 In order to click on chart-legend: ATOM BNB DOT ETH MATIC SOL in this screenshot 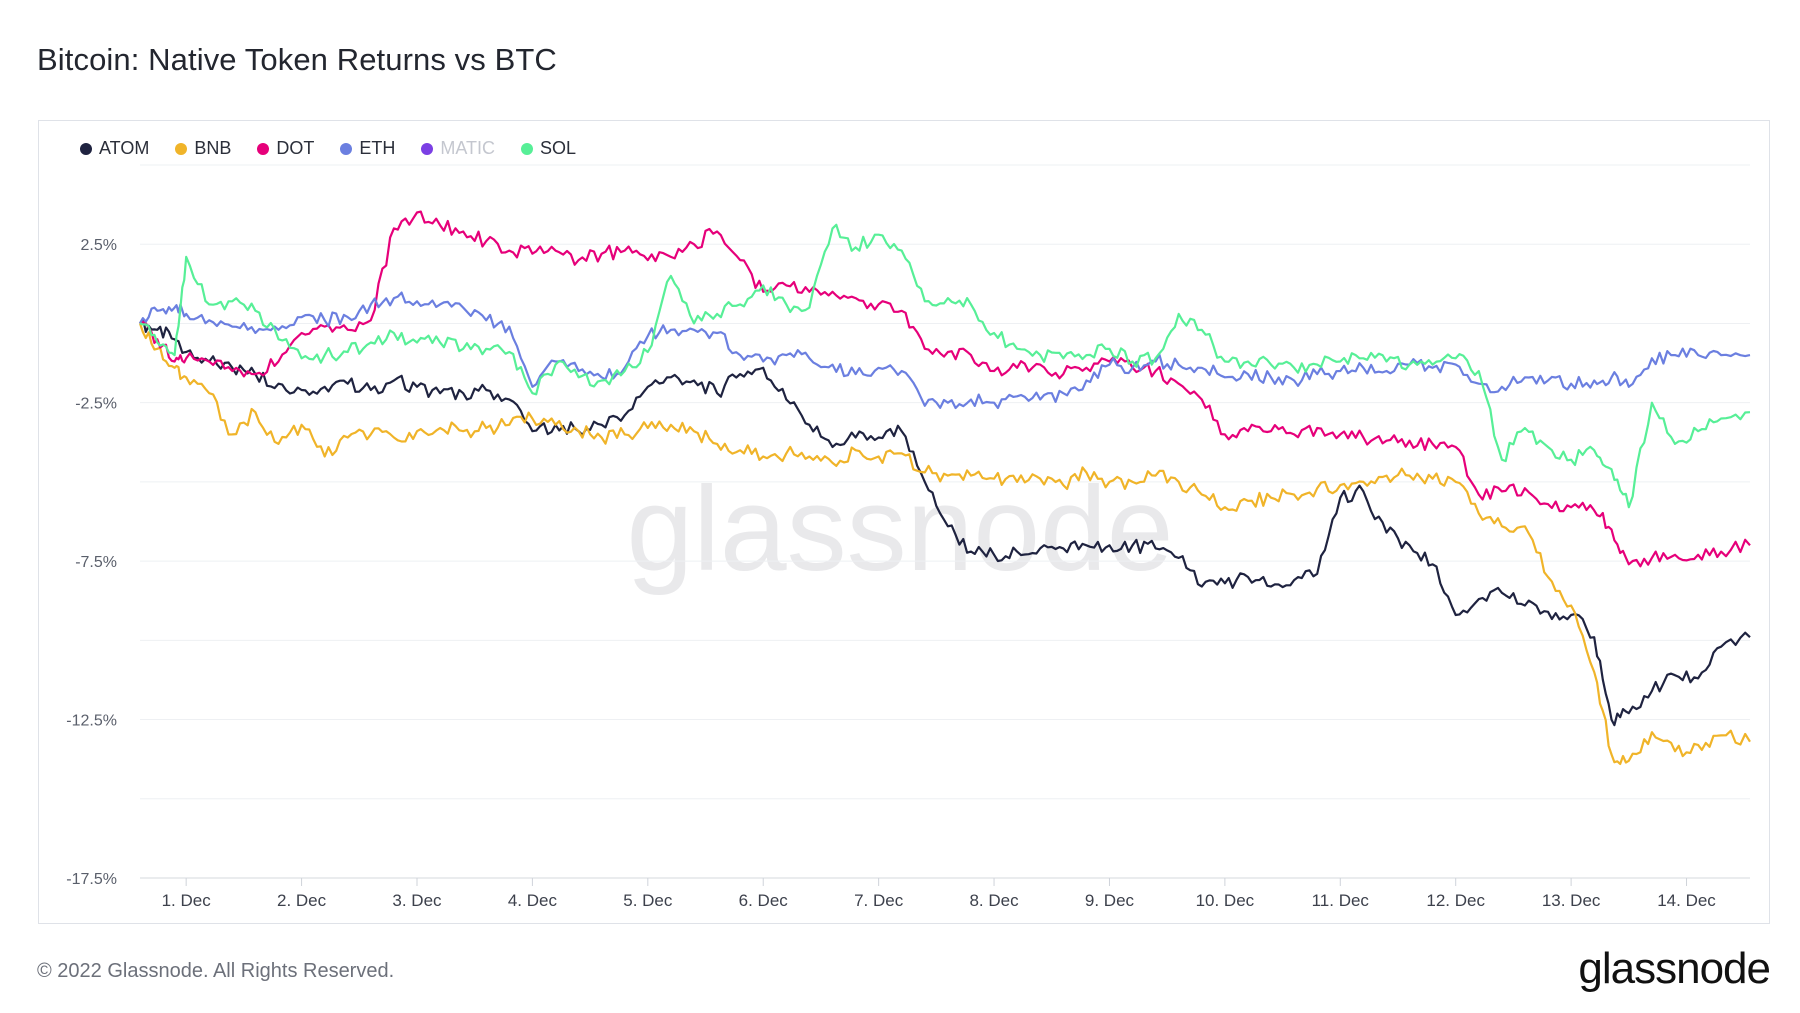, I will do `click(341, 148)`.